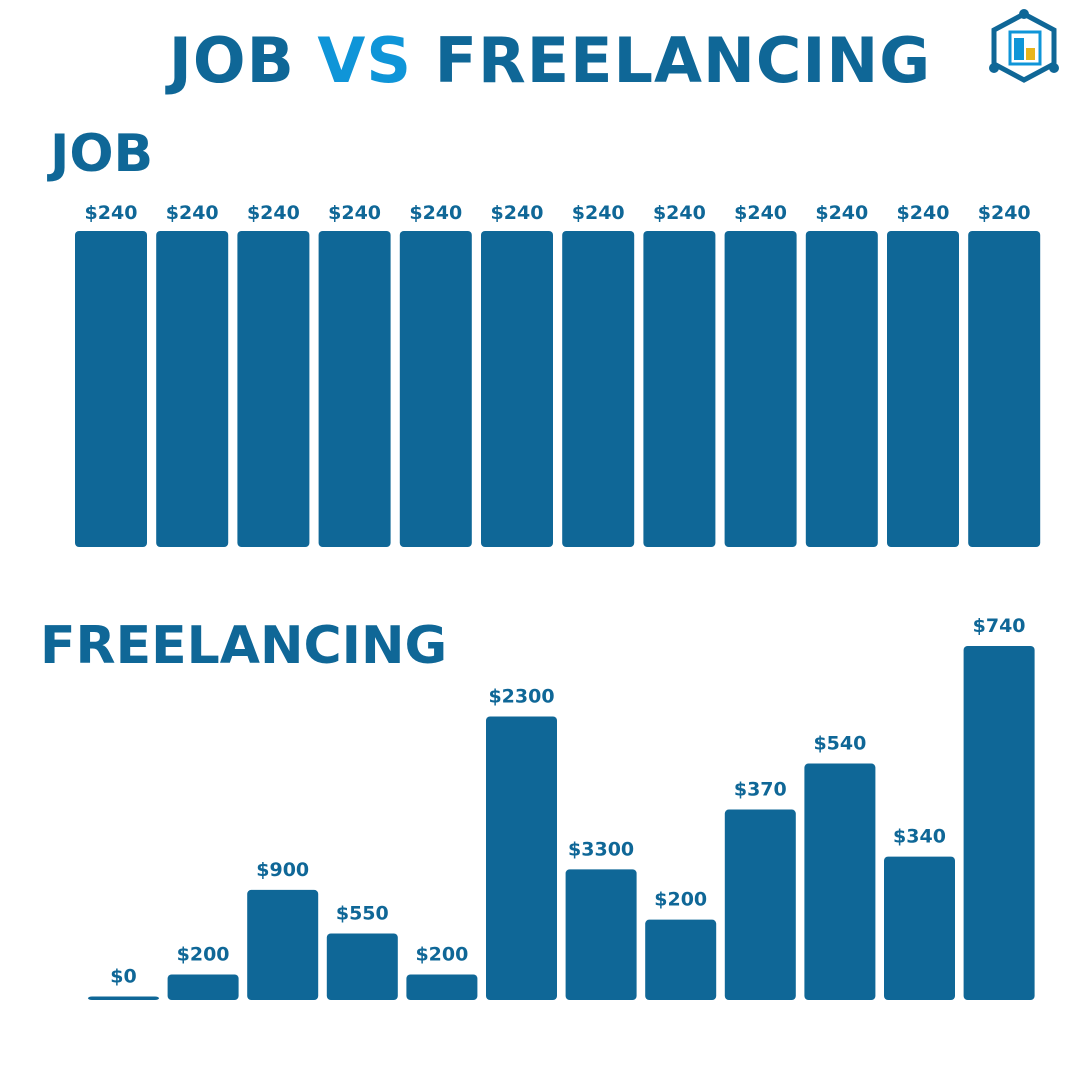  I want to click on freelancing-bar-label-1: $0, so click(123, 976).